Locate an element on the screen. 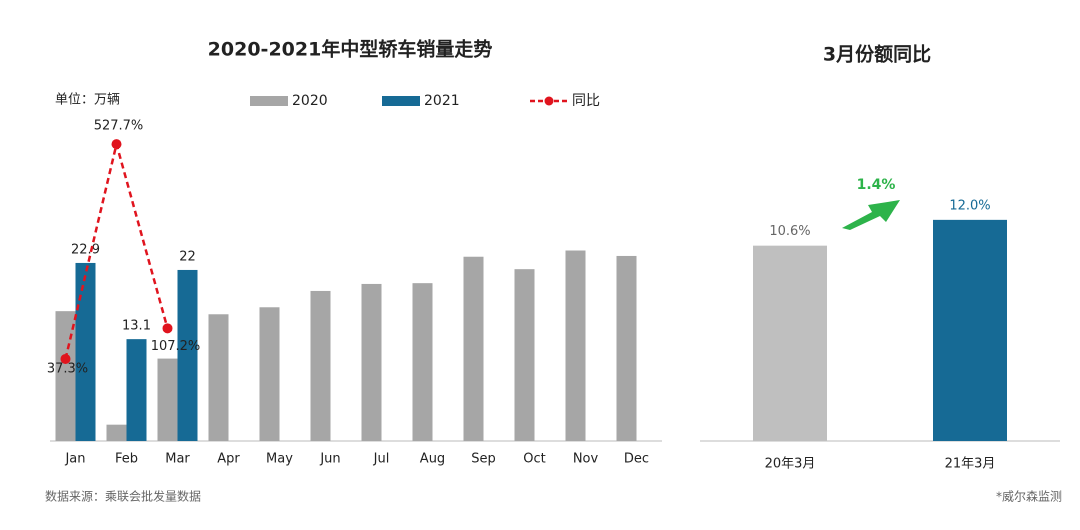 This screenshot has height=530, width=1080. unit-note: 单位：万辆 is located at coordinates (87, 100).